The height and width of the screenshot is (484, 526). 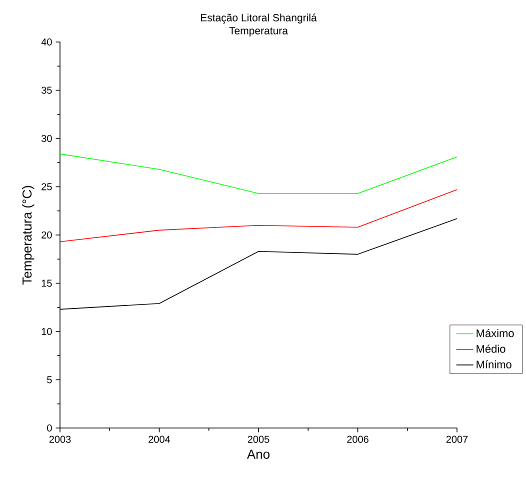 What do you see at coordinates (258, 19) in the screenshot?
I see `chart-title: Estação Litoral Shangrilá` at bounding box center [258, 19].